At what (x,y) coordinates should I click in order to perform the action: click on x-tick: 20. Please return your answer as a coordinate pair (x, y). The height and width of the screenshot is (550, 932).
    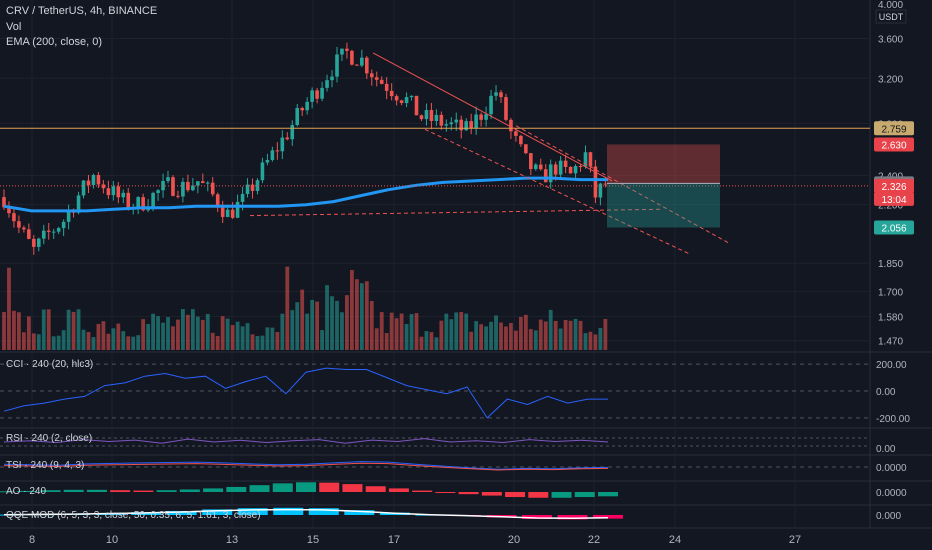
    Looking at the image, I should click on (514, 540).